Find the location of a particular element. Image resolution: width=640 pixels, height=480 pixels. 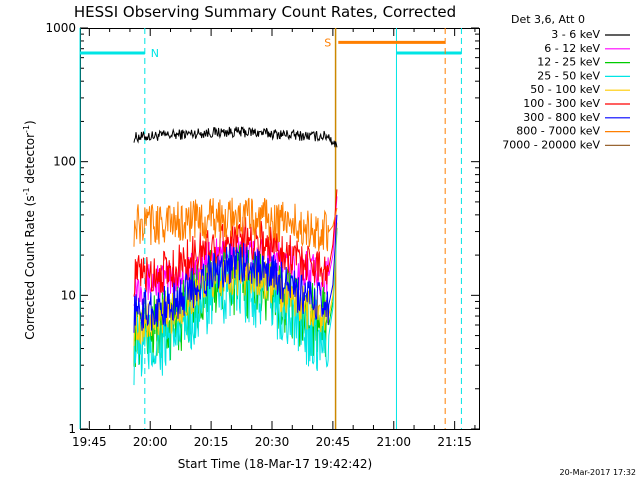

x-axis-label: Start Time (18-Mar-17 19:42:42) is located at coordinates (275, 464).